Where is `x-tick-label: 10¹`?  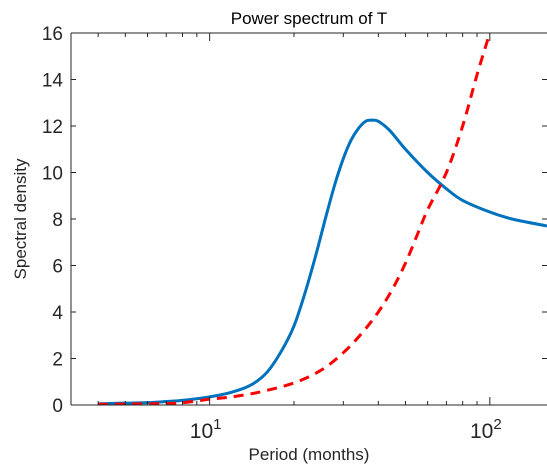 x-tick-label: 10¹ is located at coordinates (206, 429).